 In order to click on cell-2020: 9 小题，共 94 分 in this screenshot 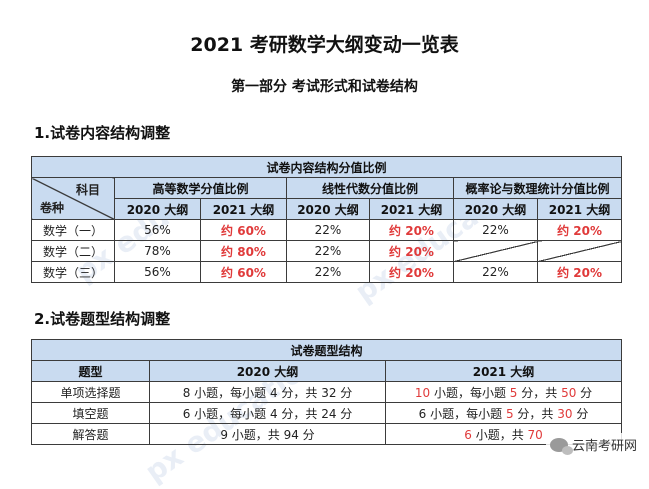, I will do `click(267, 434)`.